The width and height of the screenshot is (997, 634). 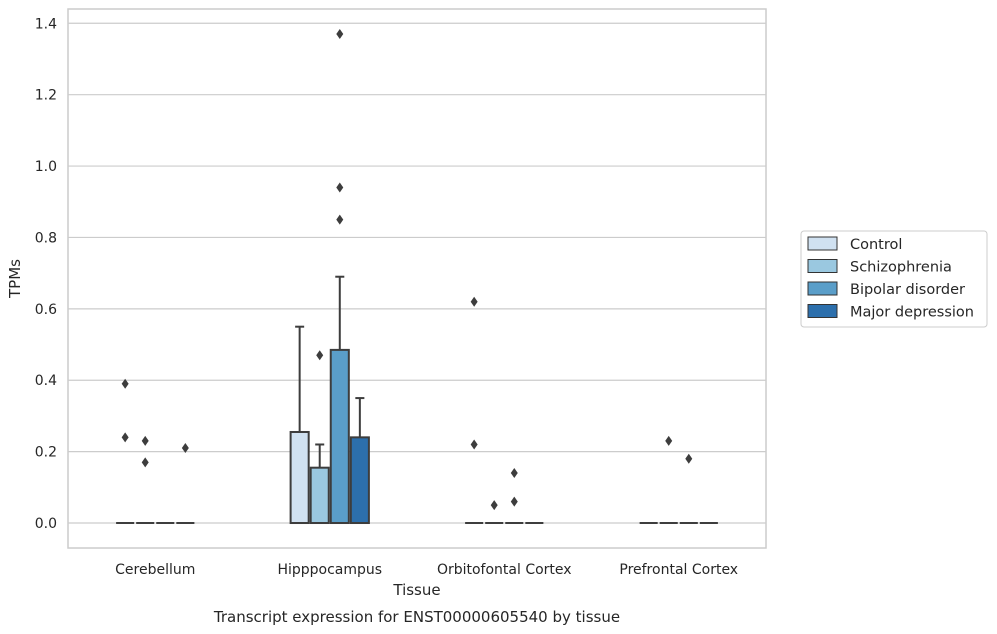 What do you see at coordinates (15, 279) in the screenshot?
I see `y-axis-title: TPMs` at bounding box center [15, 279].